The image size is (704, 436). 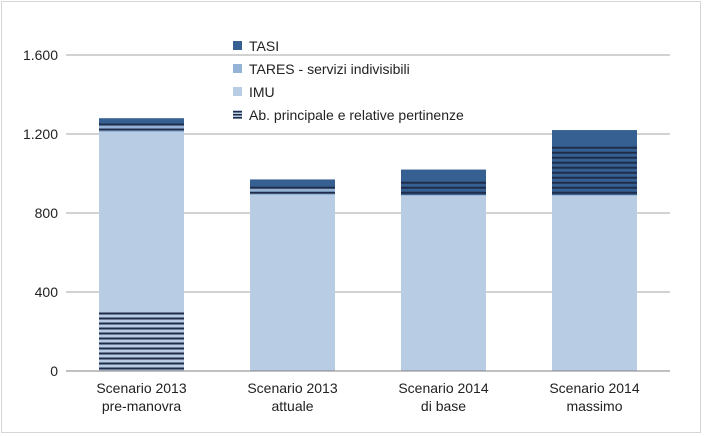 I want to click on y-axis: 0 400 800 1.200 1.600, so click(x=40, y=213).